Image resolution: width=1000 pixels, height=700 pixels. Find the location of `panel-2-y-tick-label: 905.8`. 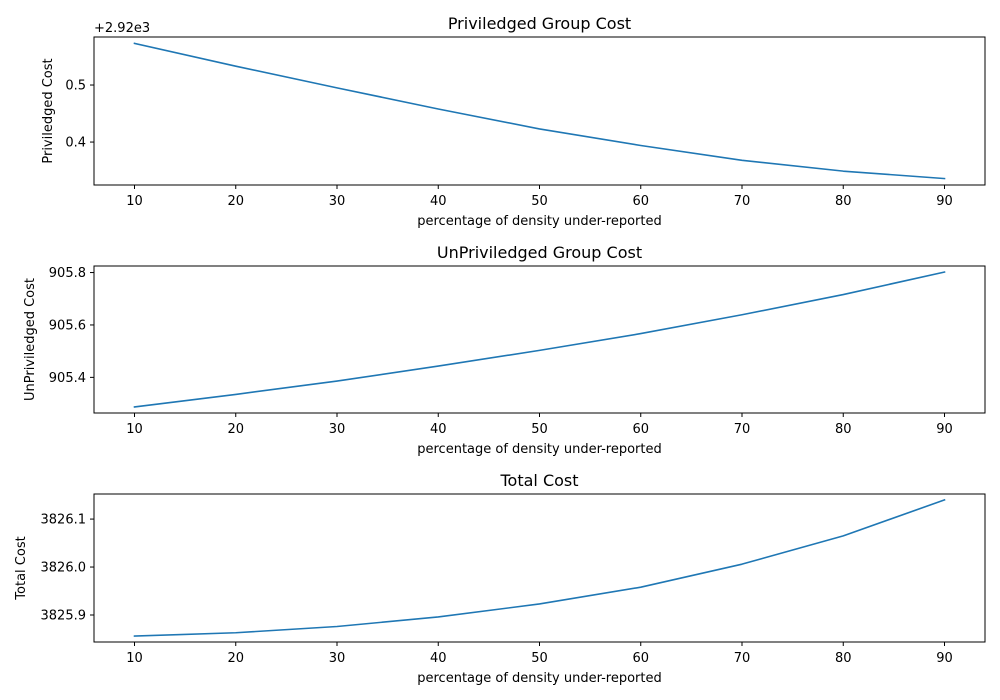

panel-2-y-tick-label: 905.8 is located at coordinates (67, 273).